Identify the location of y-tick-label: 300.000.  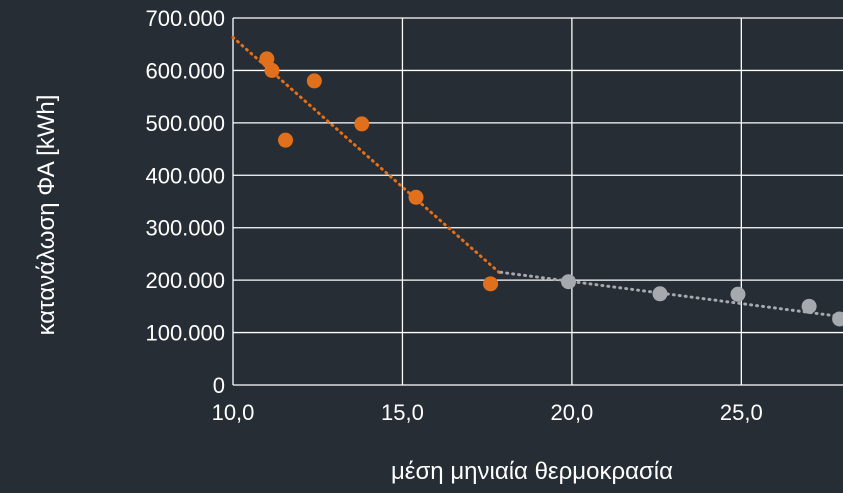
(185, 228).